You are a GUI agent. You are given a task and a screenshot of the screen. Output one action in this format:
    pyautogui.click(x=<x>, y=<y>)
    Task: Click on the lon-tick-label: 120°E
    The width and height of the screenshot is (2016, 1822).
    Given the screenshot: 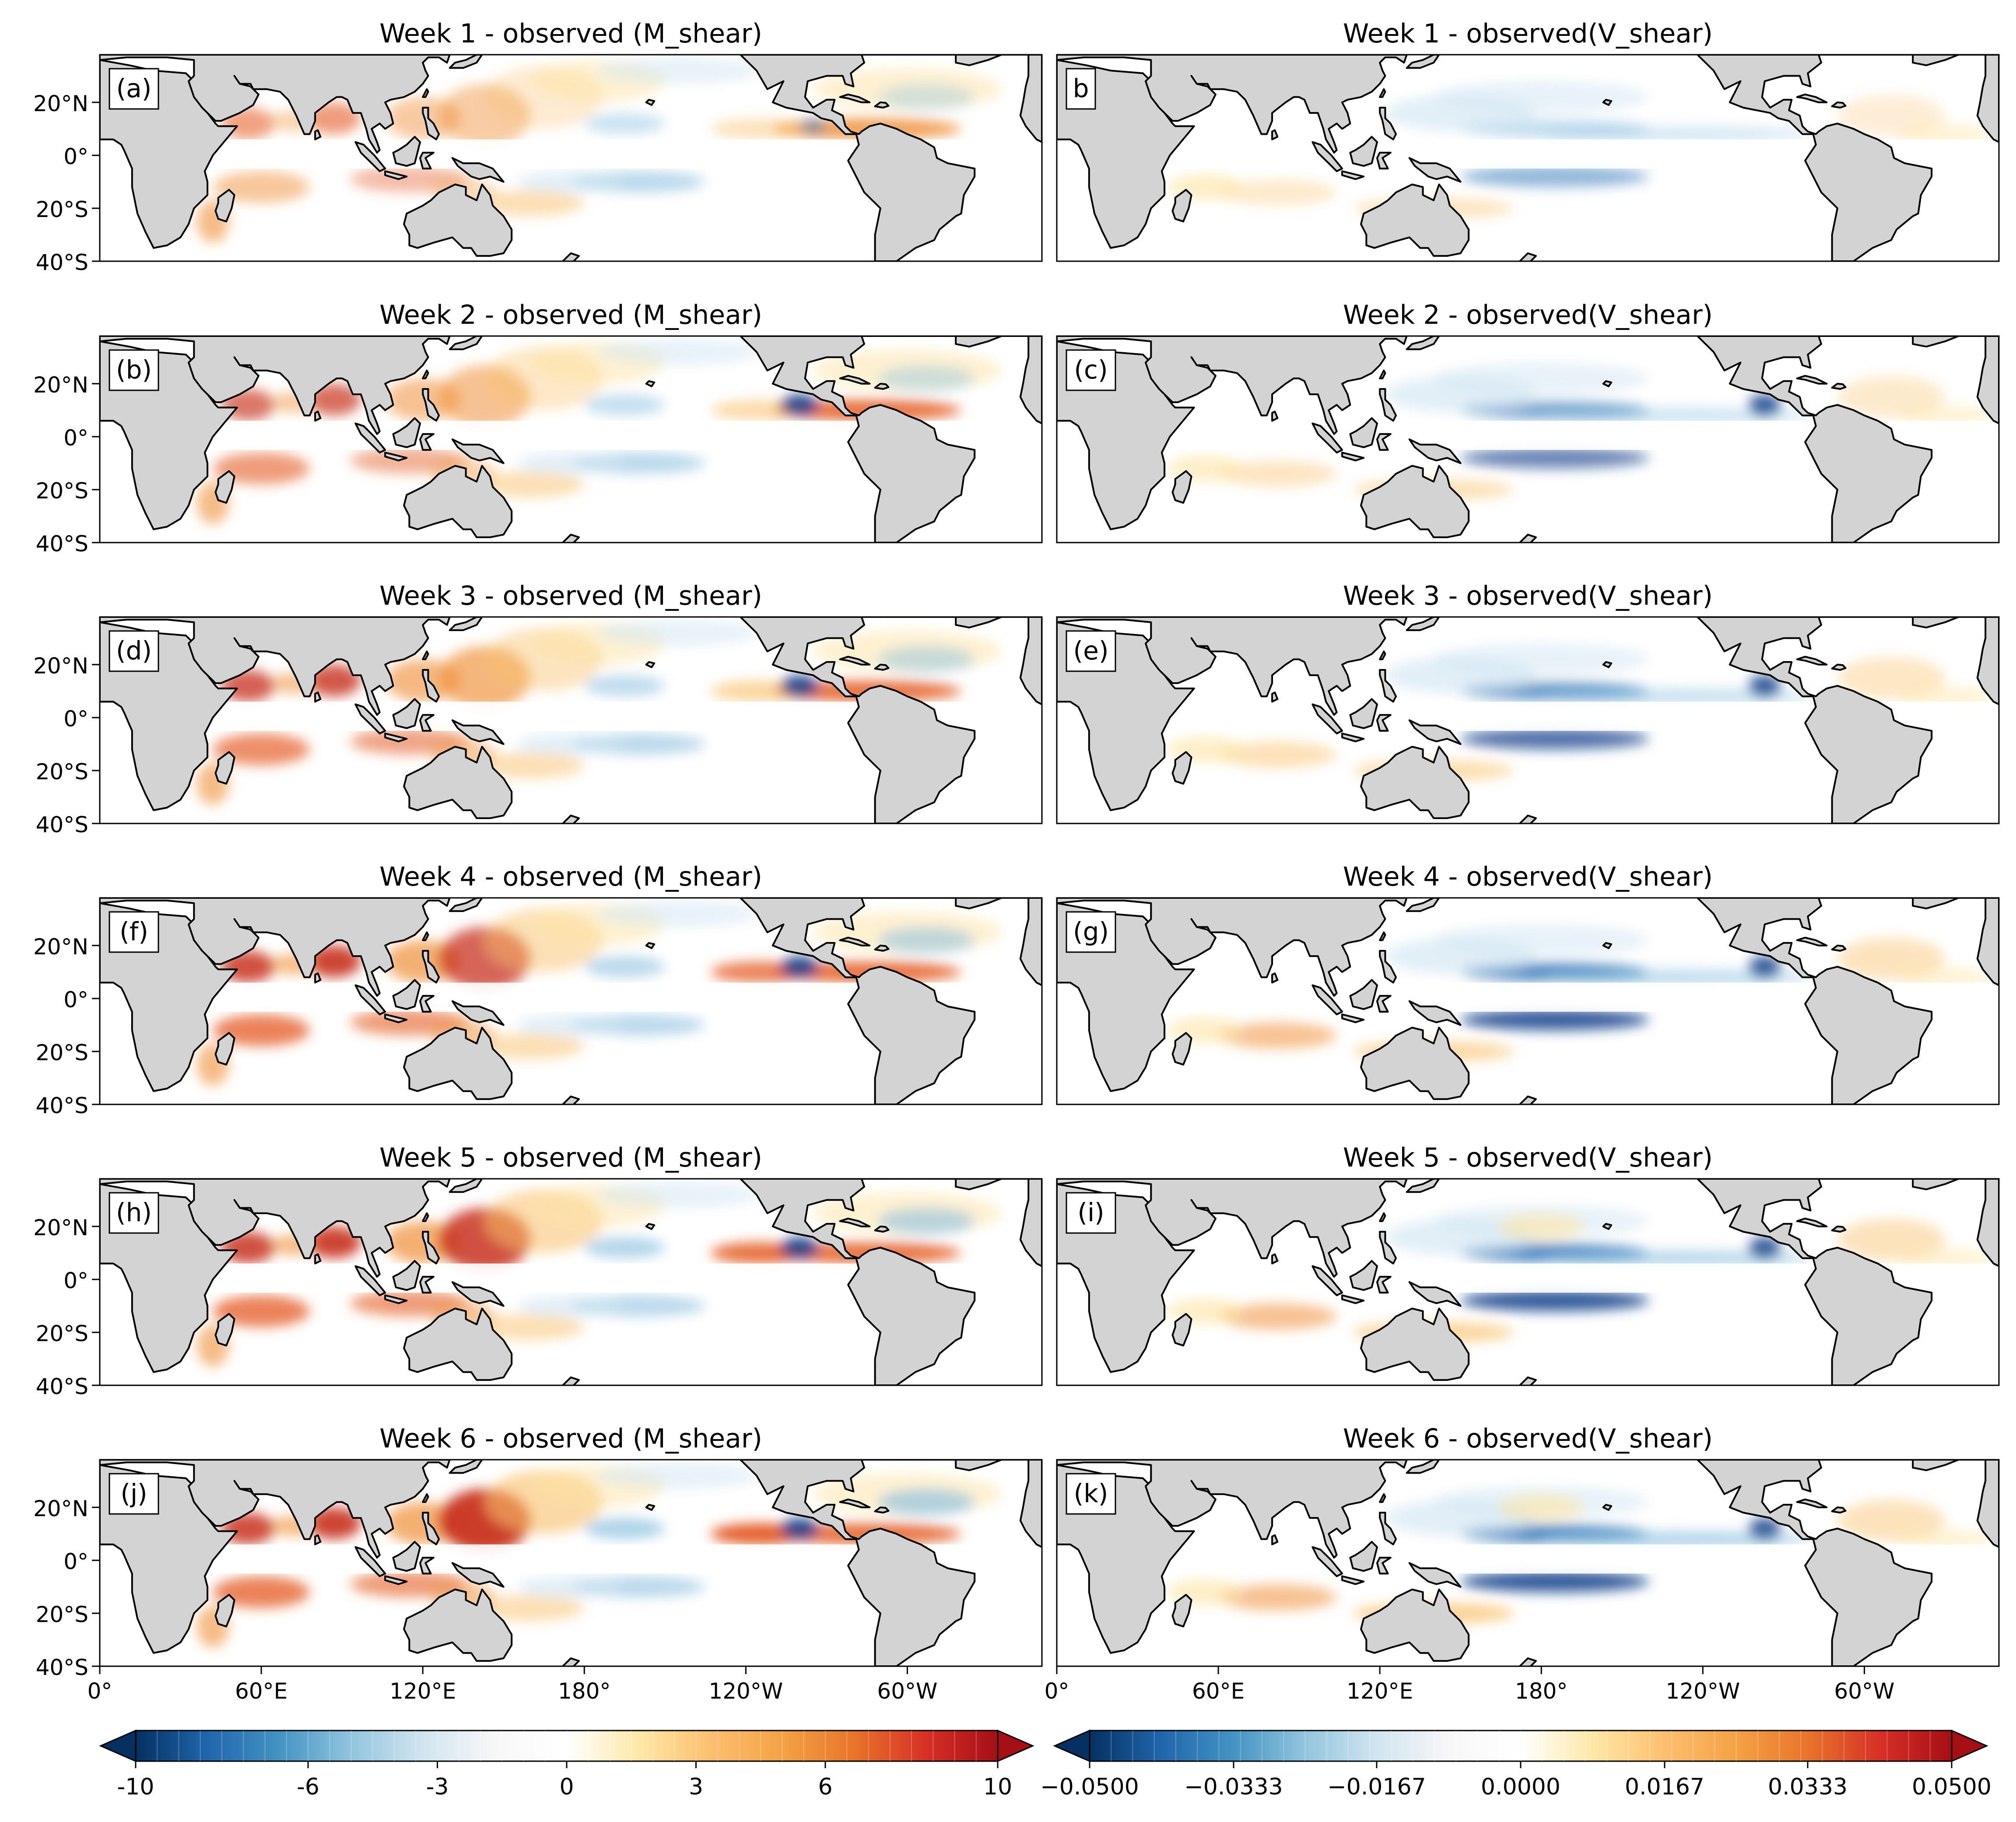 What is the action you would take?
    pyautogui.click(x=1379, y=1691)
    